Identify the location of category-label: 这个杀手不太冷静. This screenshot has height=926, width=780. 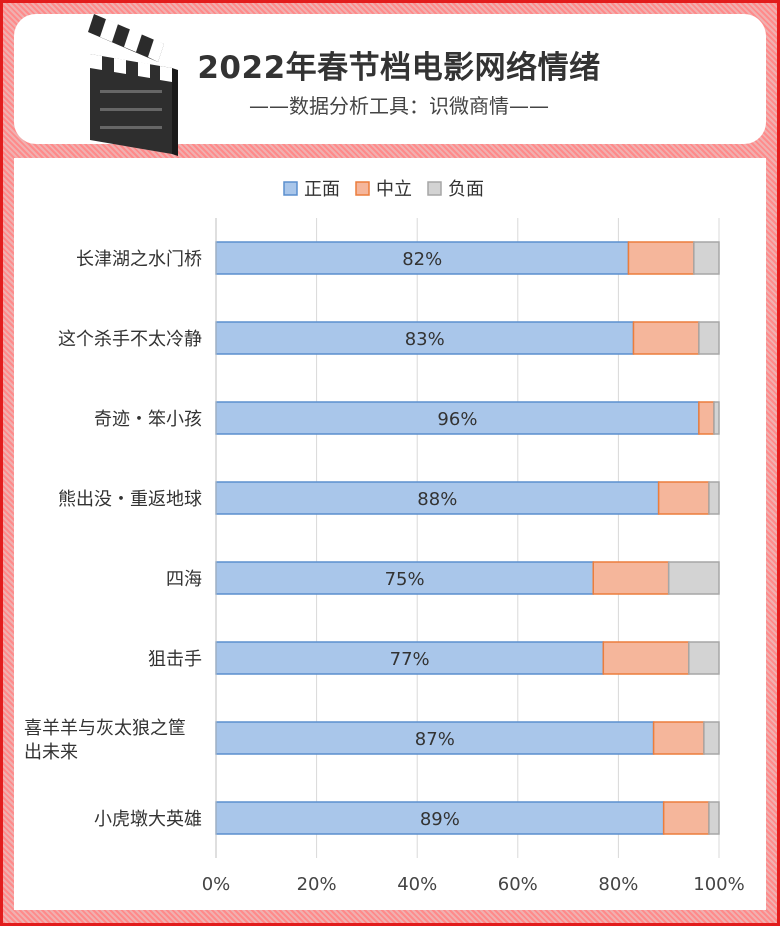
(130, 339).